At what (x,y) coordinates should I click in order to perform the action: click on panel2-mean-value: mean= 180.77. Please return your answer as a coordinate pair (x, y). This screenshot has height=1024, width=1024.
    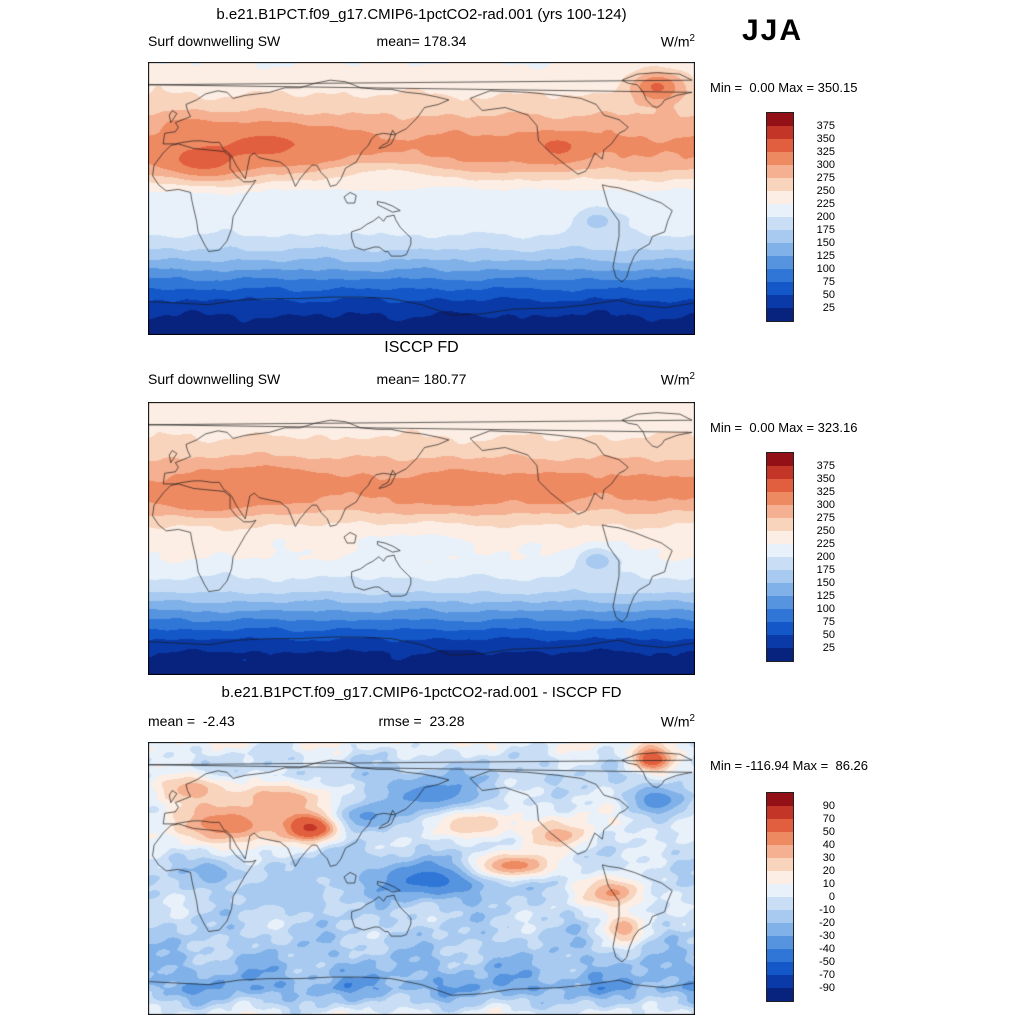
    Looking at the image, I should click on (421, 379).